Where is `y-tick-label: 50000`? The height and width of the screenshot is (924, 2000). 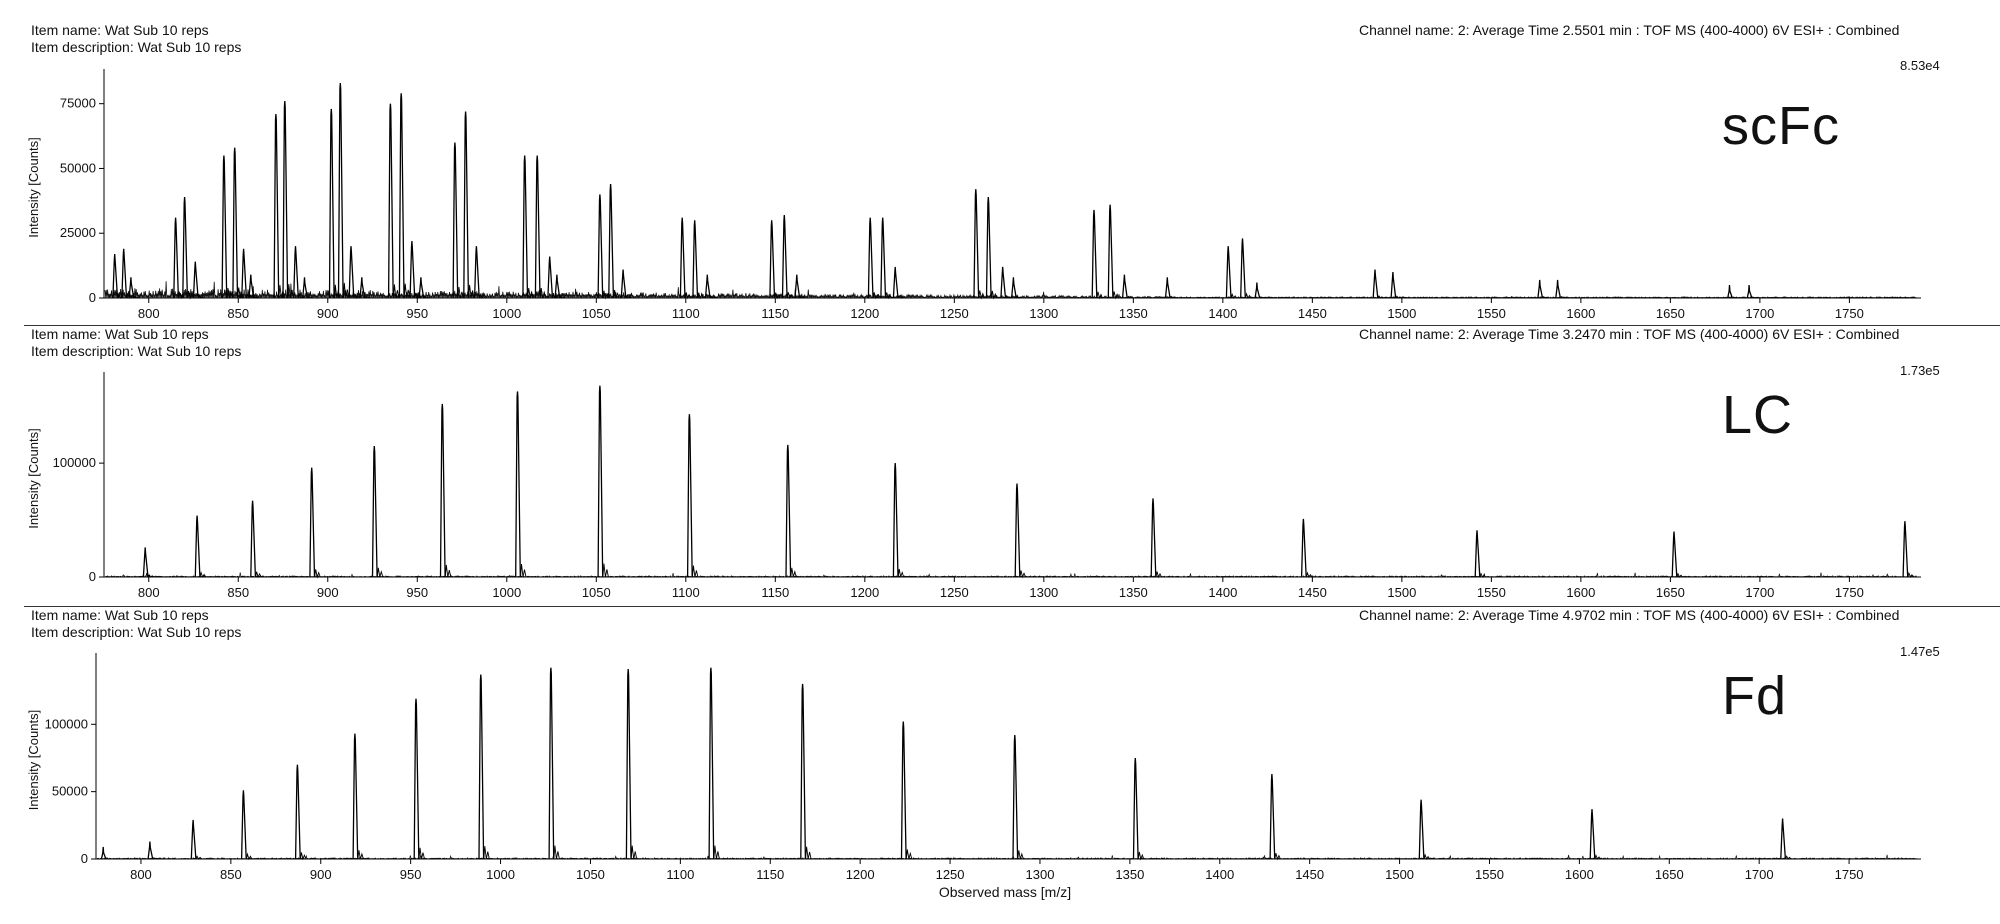
y-tick-label: 50000 is located at coordinates (78, 167).